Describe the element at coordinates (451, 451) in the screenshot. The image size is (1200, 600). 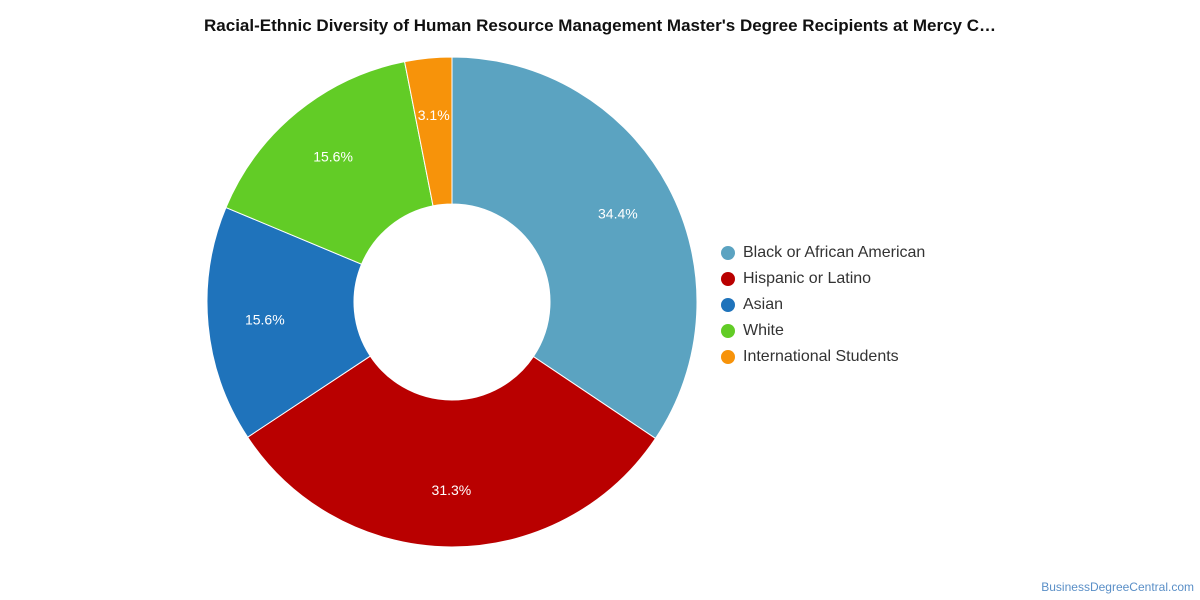
I see `slice-hispanic-or-latino` at that location.